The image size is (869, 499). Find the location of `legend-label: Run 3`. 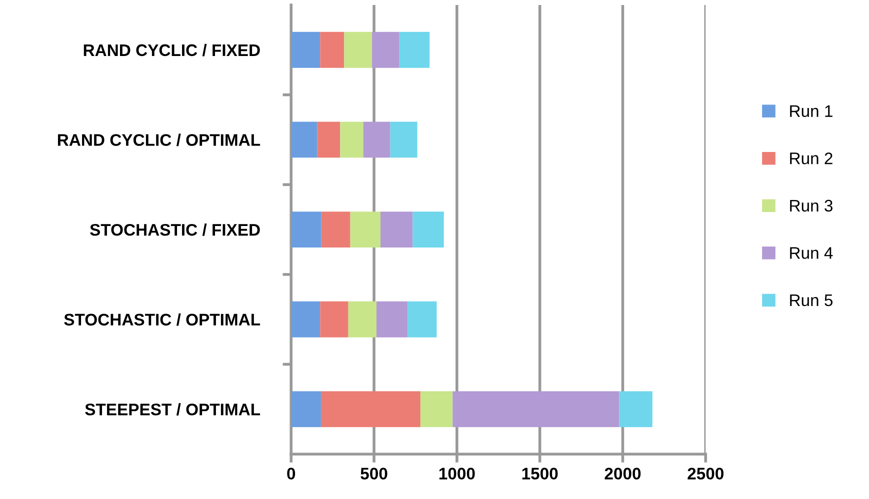

legend-label: Run 3 is located at coordinates (811, 206).